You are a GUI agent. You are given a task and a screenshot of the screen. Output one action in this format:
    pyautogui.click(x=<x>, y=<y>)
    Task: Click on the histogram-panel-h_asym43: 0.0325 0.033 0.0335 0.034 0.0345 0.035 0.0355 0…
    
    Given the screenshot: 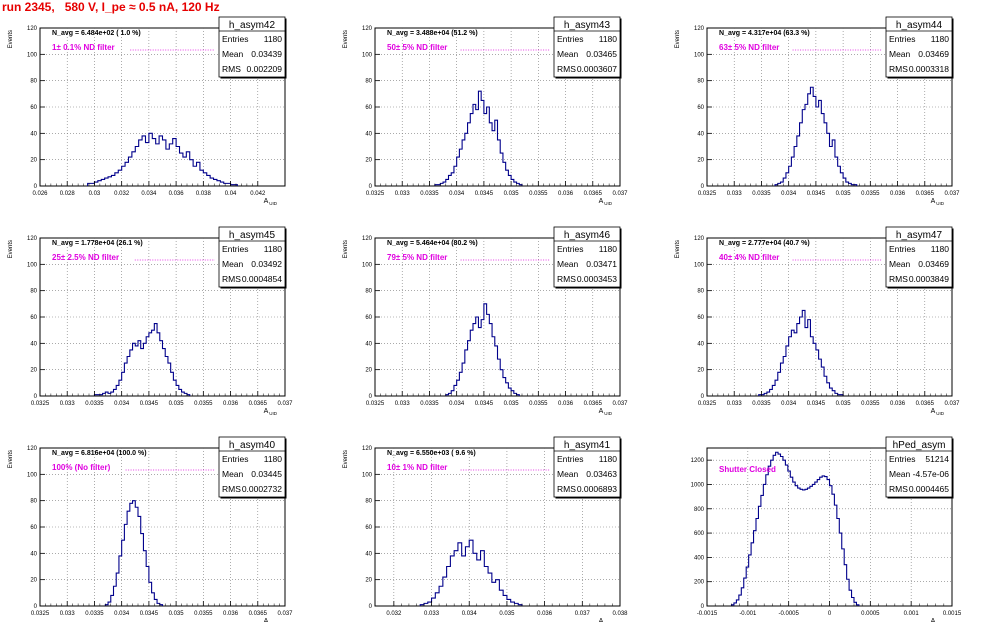 What is the action you would take?
    pyautogui.click(x=485, y=111)
    